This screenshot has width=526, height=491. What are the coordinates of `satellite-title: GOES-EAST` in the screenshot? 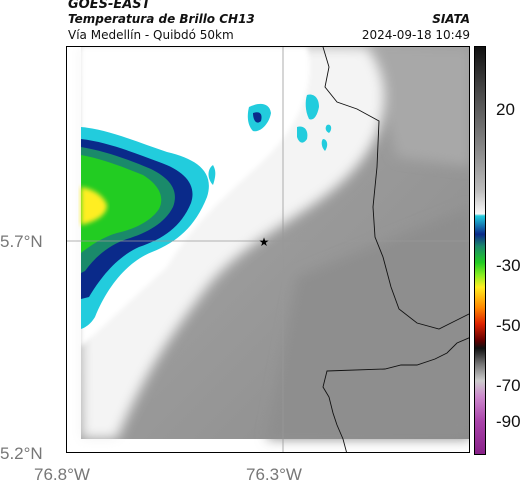 It's located at (109, 6).